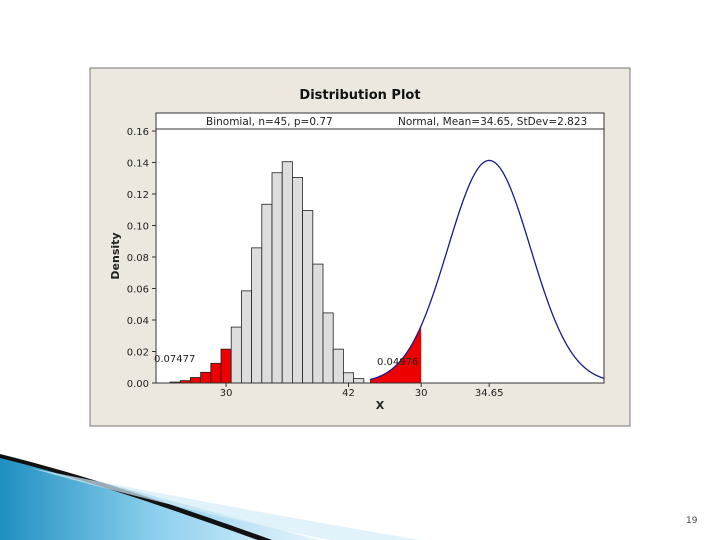 This screenshot has width=720, height=540. Describe the element at coordinates (174, 359) in the screenshot. I see `binomial-shaded-label: 0.07477` at that location.